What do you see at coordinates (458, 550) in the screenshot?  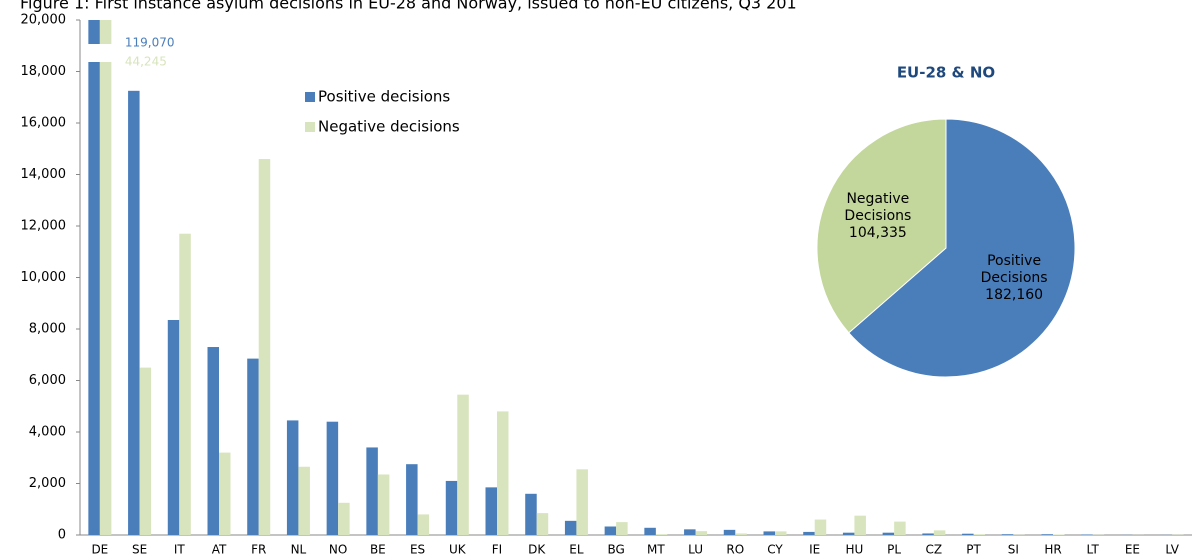 I see `x-tick-label: UK` at bounding box center [458, 550].